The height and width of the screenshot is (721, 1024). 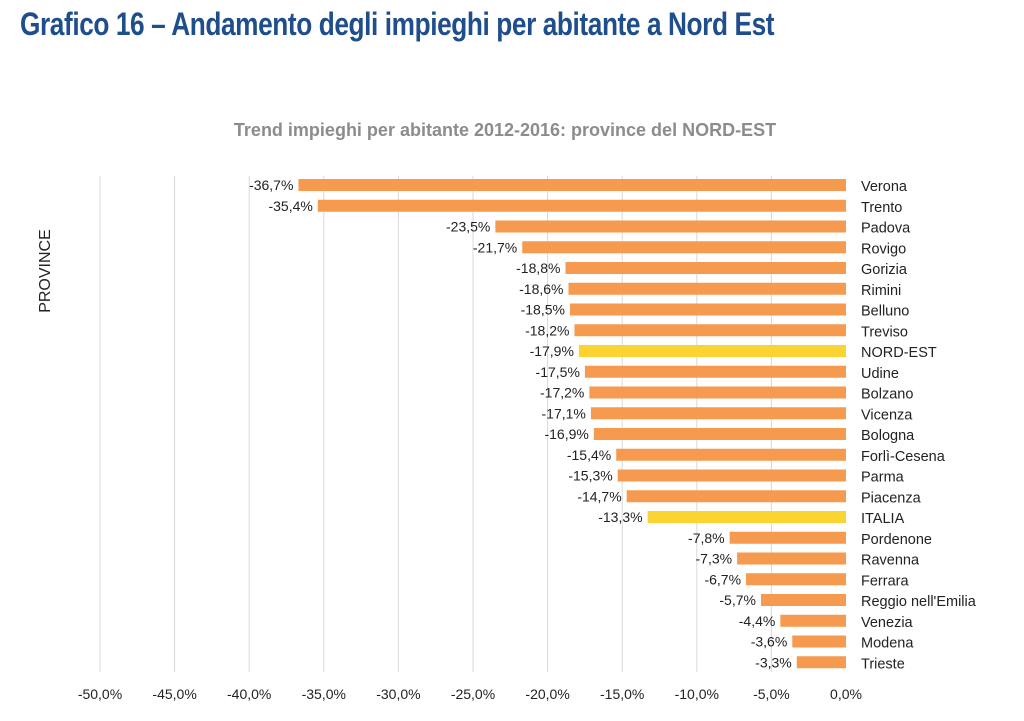 I want to click on category-label: Modena, so click(x=887, y=644).